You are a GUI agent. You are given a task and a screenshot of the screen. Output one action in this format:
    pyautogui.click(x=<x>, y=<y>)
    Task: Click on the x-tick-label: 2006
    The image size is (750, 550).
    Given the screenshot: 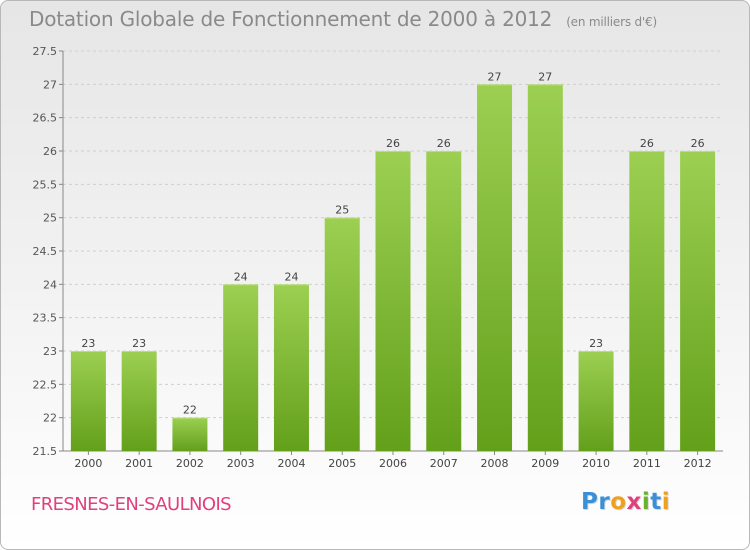 What is the action you would take?
    pyautogui.click(x=393, y=463)
    